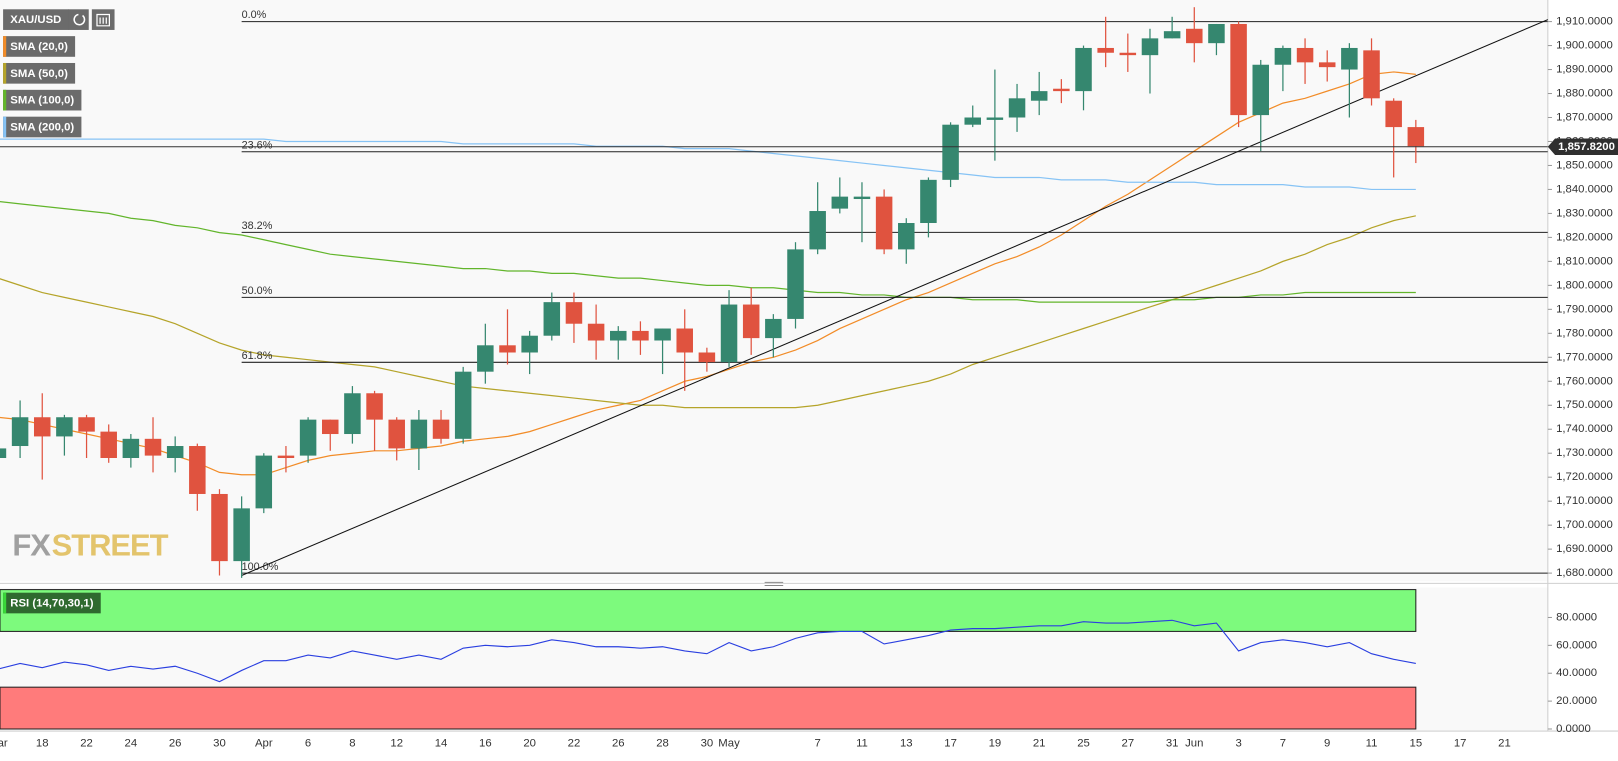 The height and width of the screenshot is (761, 1618). Describe the element at coordinates (257, 356) in the screenshot. I see `fib-label: 61.8%` at that location.